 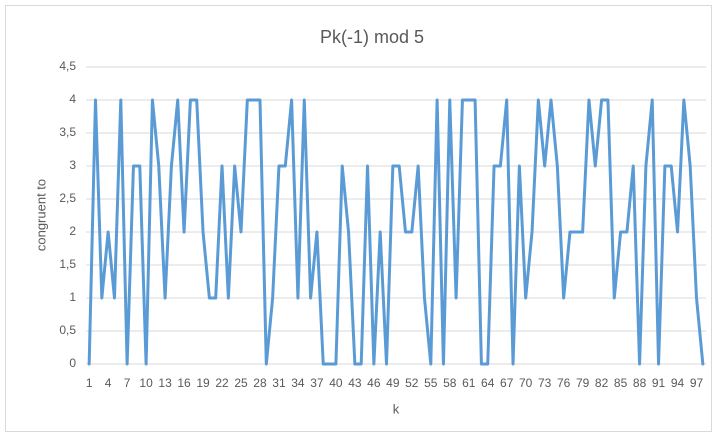 What do you see at coordinates (396, 408) in the screenshot?
I see `x-axis-title: k` at bounding box center [396, 408].